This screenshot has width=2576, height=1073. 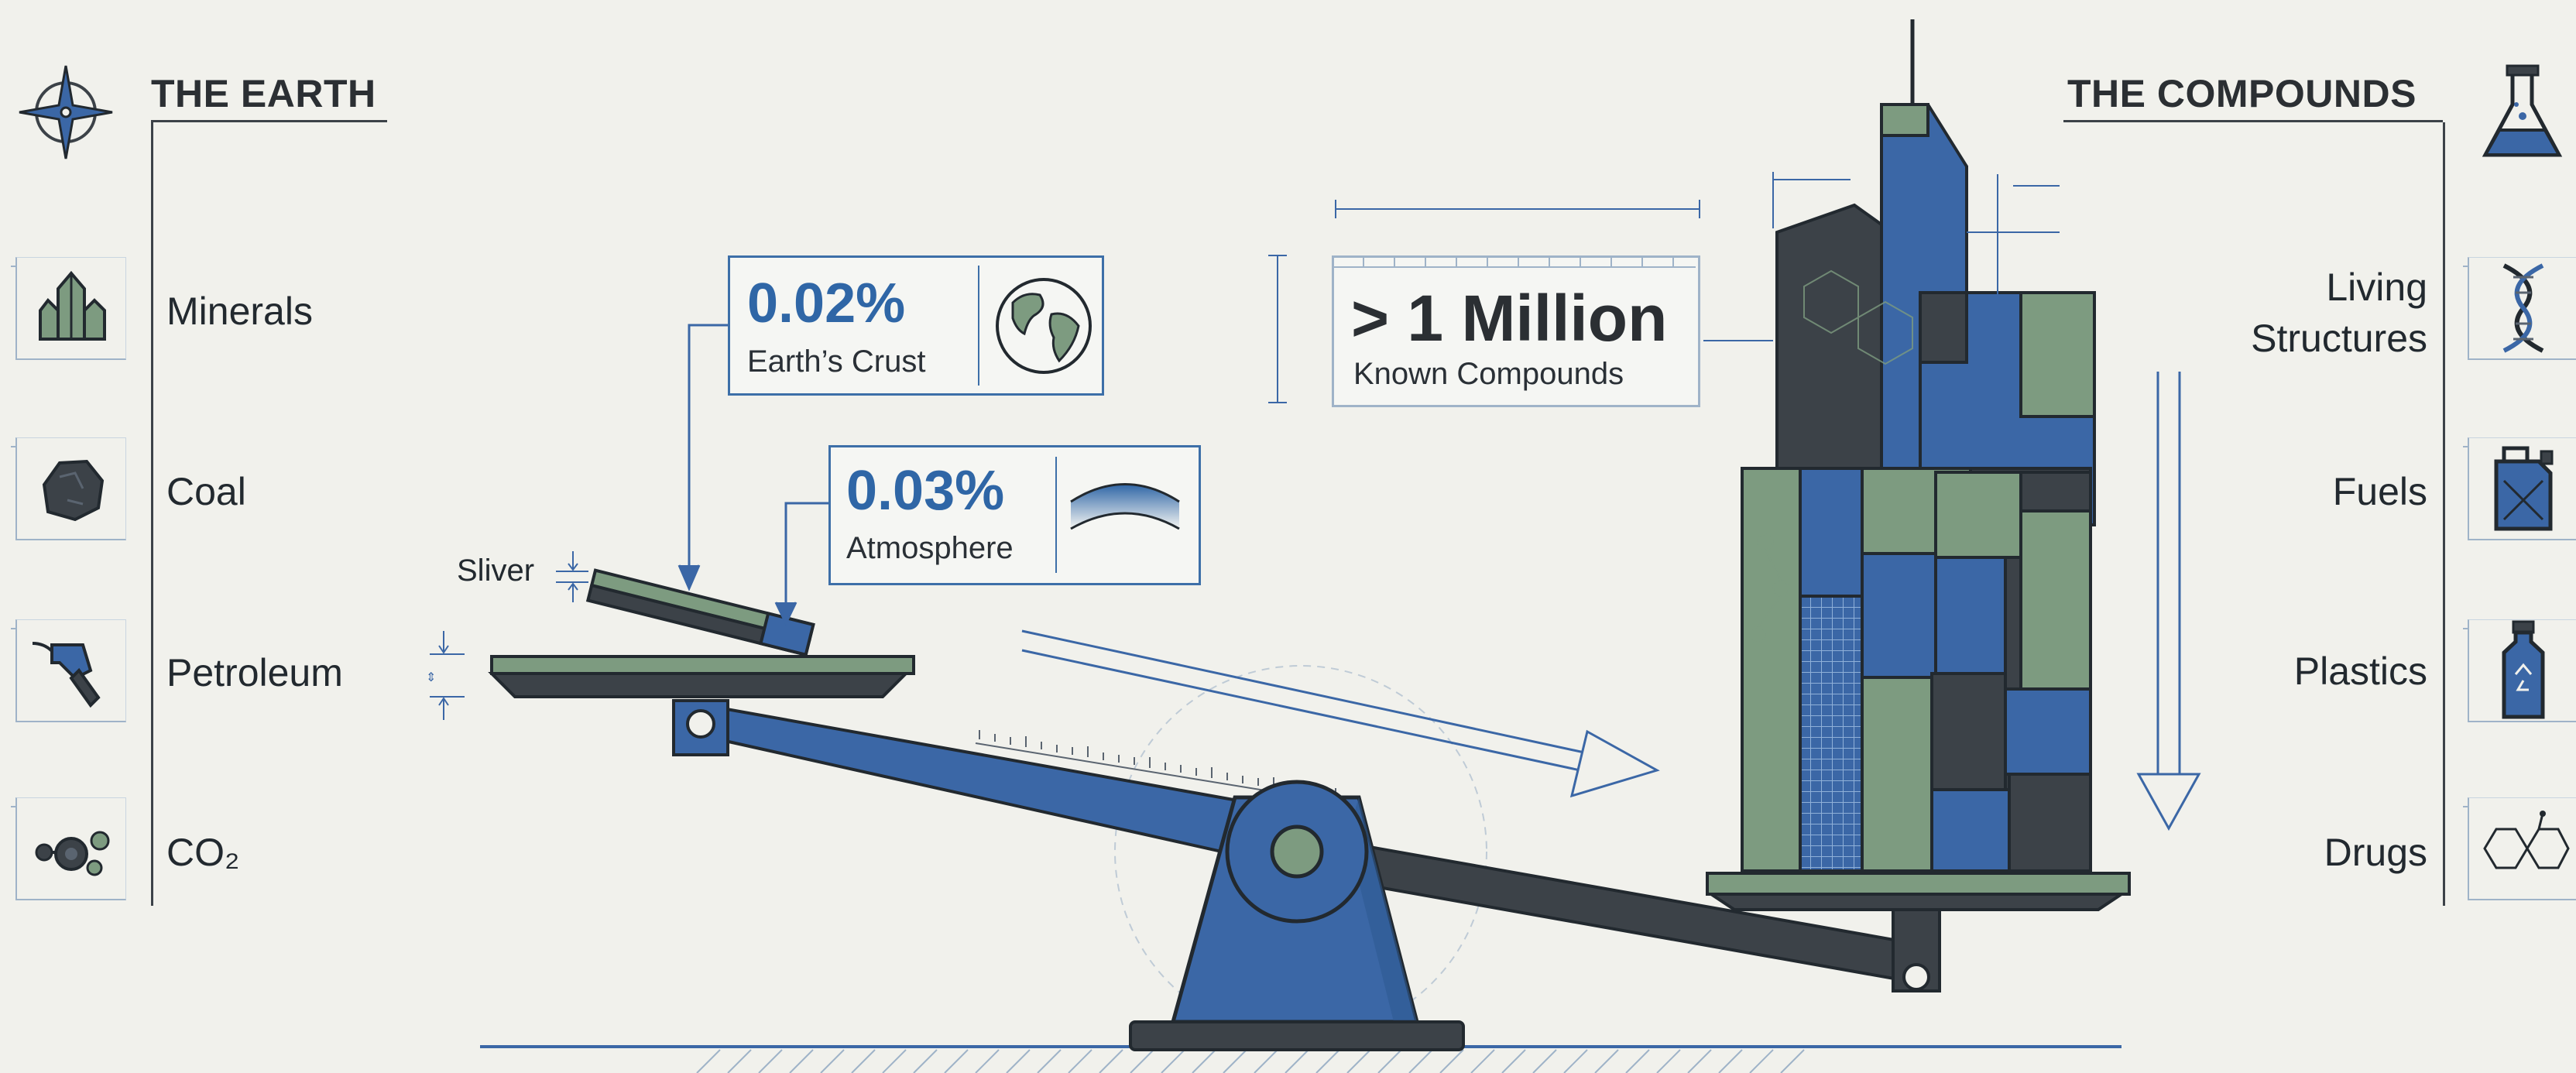 I want to click on living-structures-line2: Structures, so click(x=2339, y=338).